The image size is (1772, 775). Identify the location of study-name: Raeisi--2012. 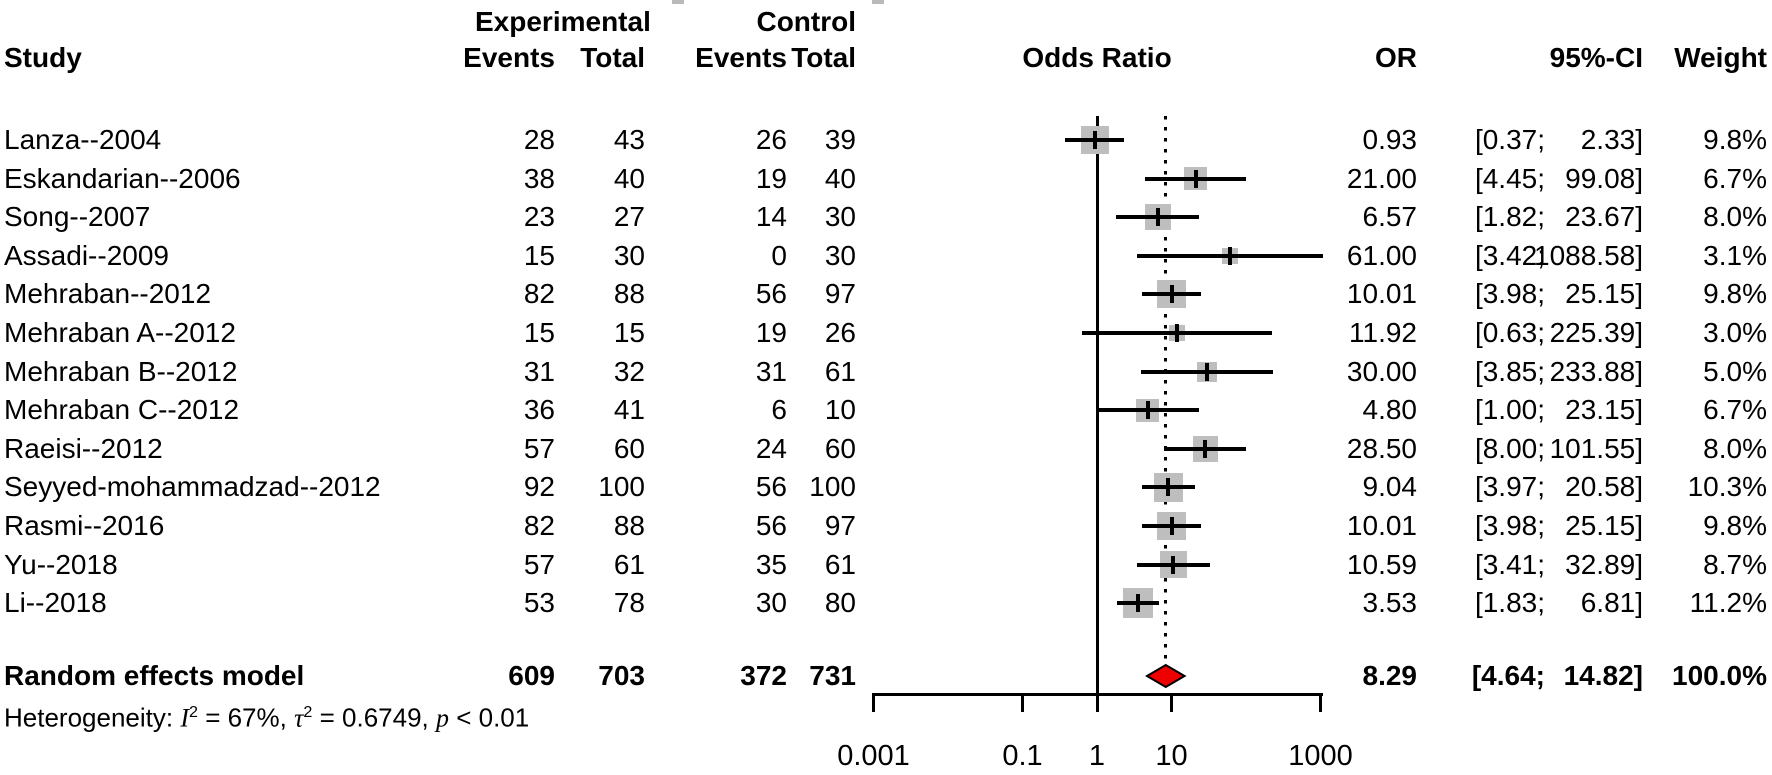
(83, 448).